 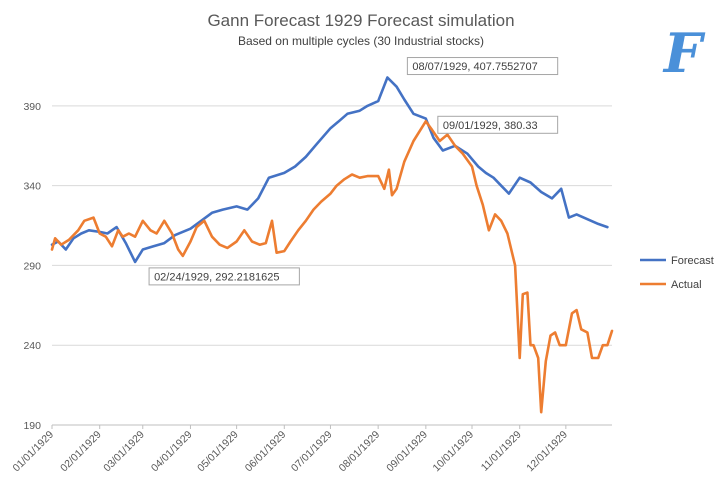 What do you see at coordinates (490, 126) in the screenshot?
I see `callout-label: 09/01/1929, 380.33` at bounding box center [490, 126].